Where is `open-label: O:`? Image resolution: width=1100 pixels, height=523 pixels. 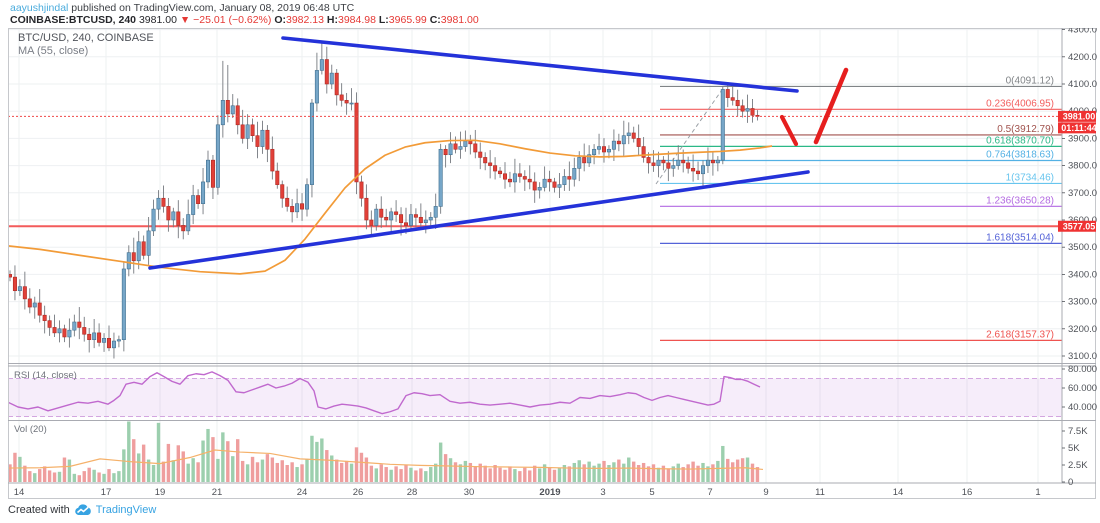 open-label: O: is located at coordinates (280, 20).